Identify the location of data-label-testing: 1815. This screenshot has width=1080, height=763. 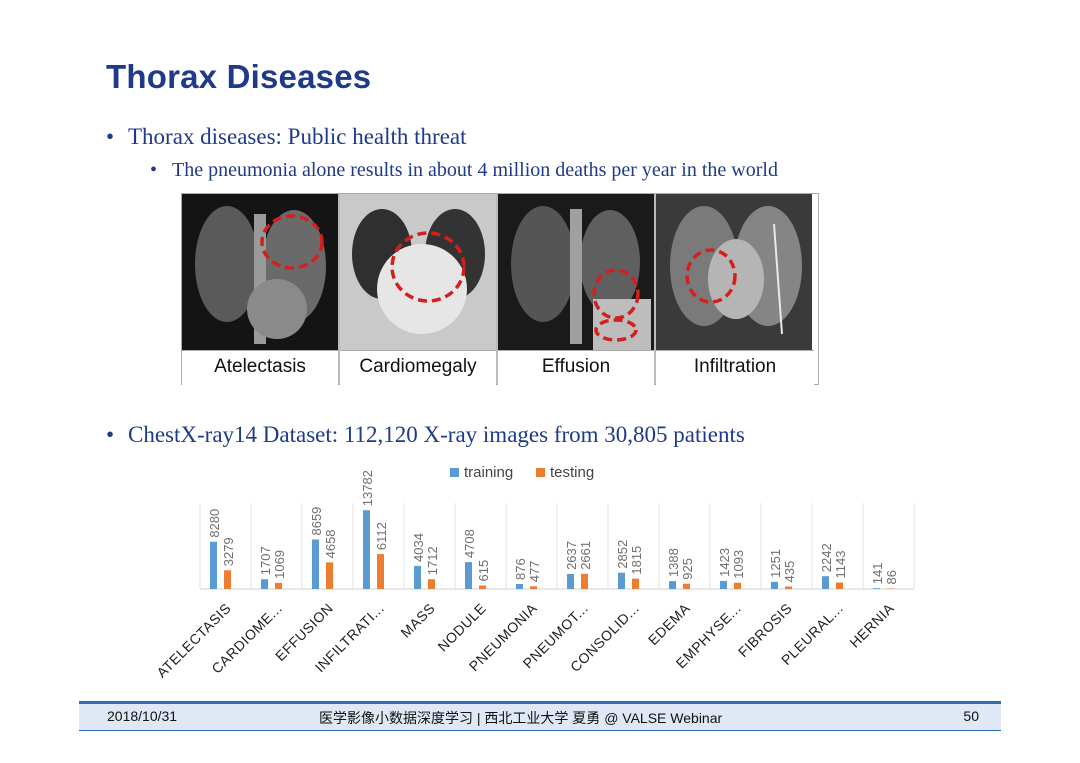
(636, 560).